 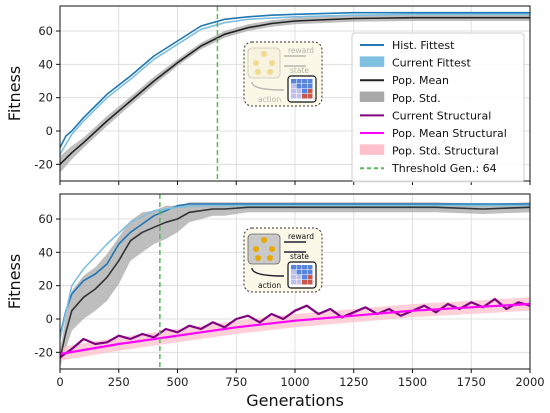 What do you see at coordinates (412, 382) in the screenshot?
I see `x-tick-label: 1500` at bounding box center [412, 382].